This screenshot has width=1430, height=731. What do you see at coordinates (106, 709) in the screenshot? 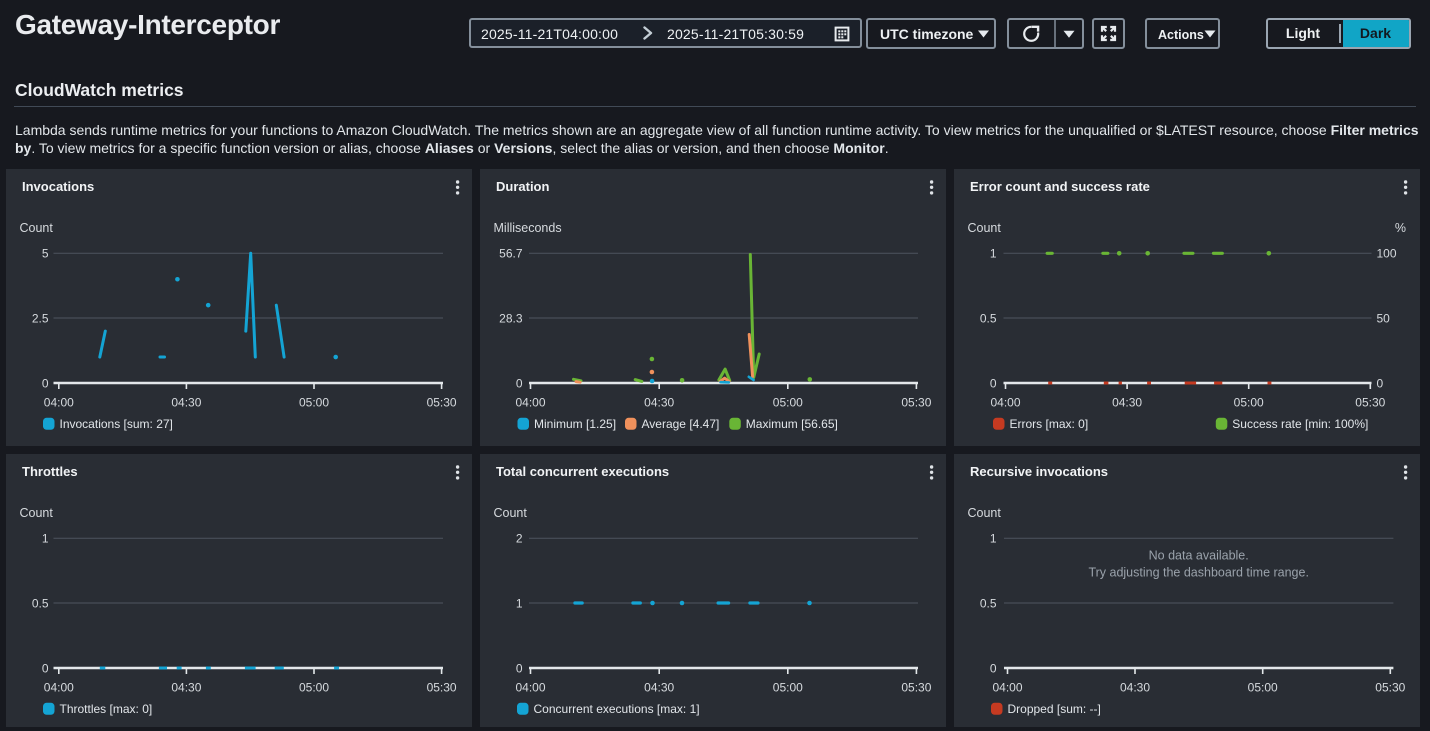
I see `svg-text: Throttles [max: 0]` at bounding box center [106, 709].